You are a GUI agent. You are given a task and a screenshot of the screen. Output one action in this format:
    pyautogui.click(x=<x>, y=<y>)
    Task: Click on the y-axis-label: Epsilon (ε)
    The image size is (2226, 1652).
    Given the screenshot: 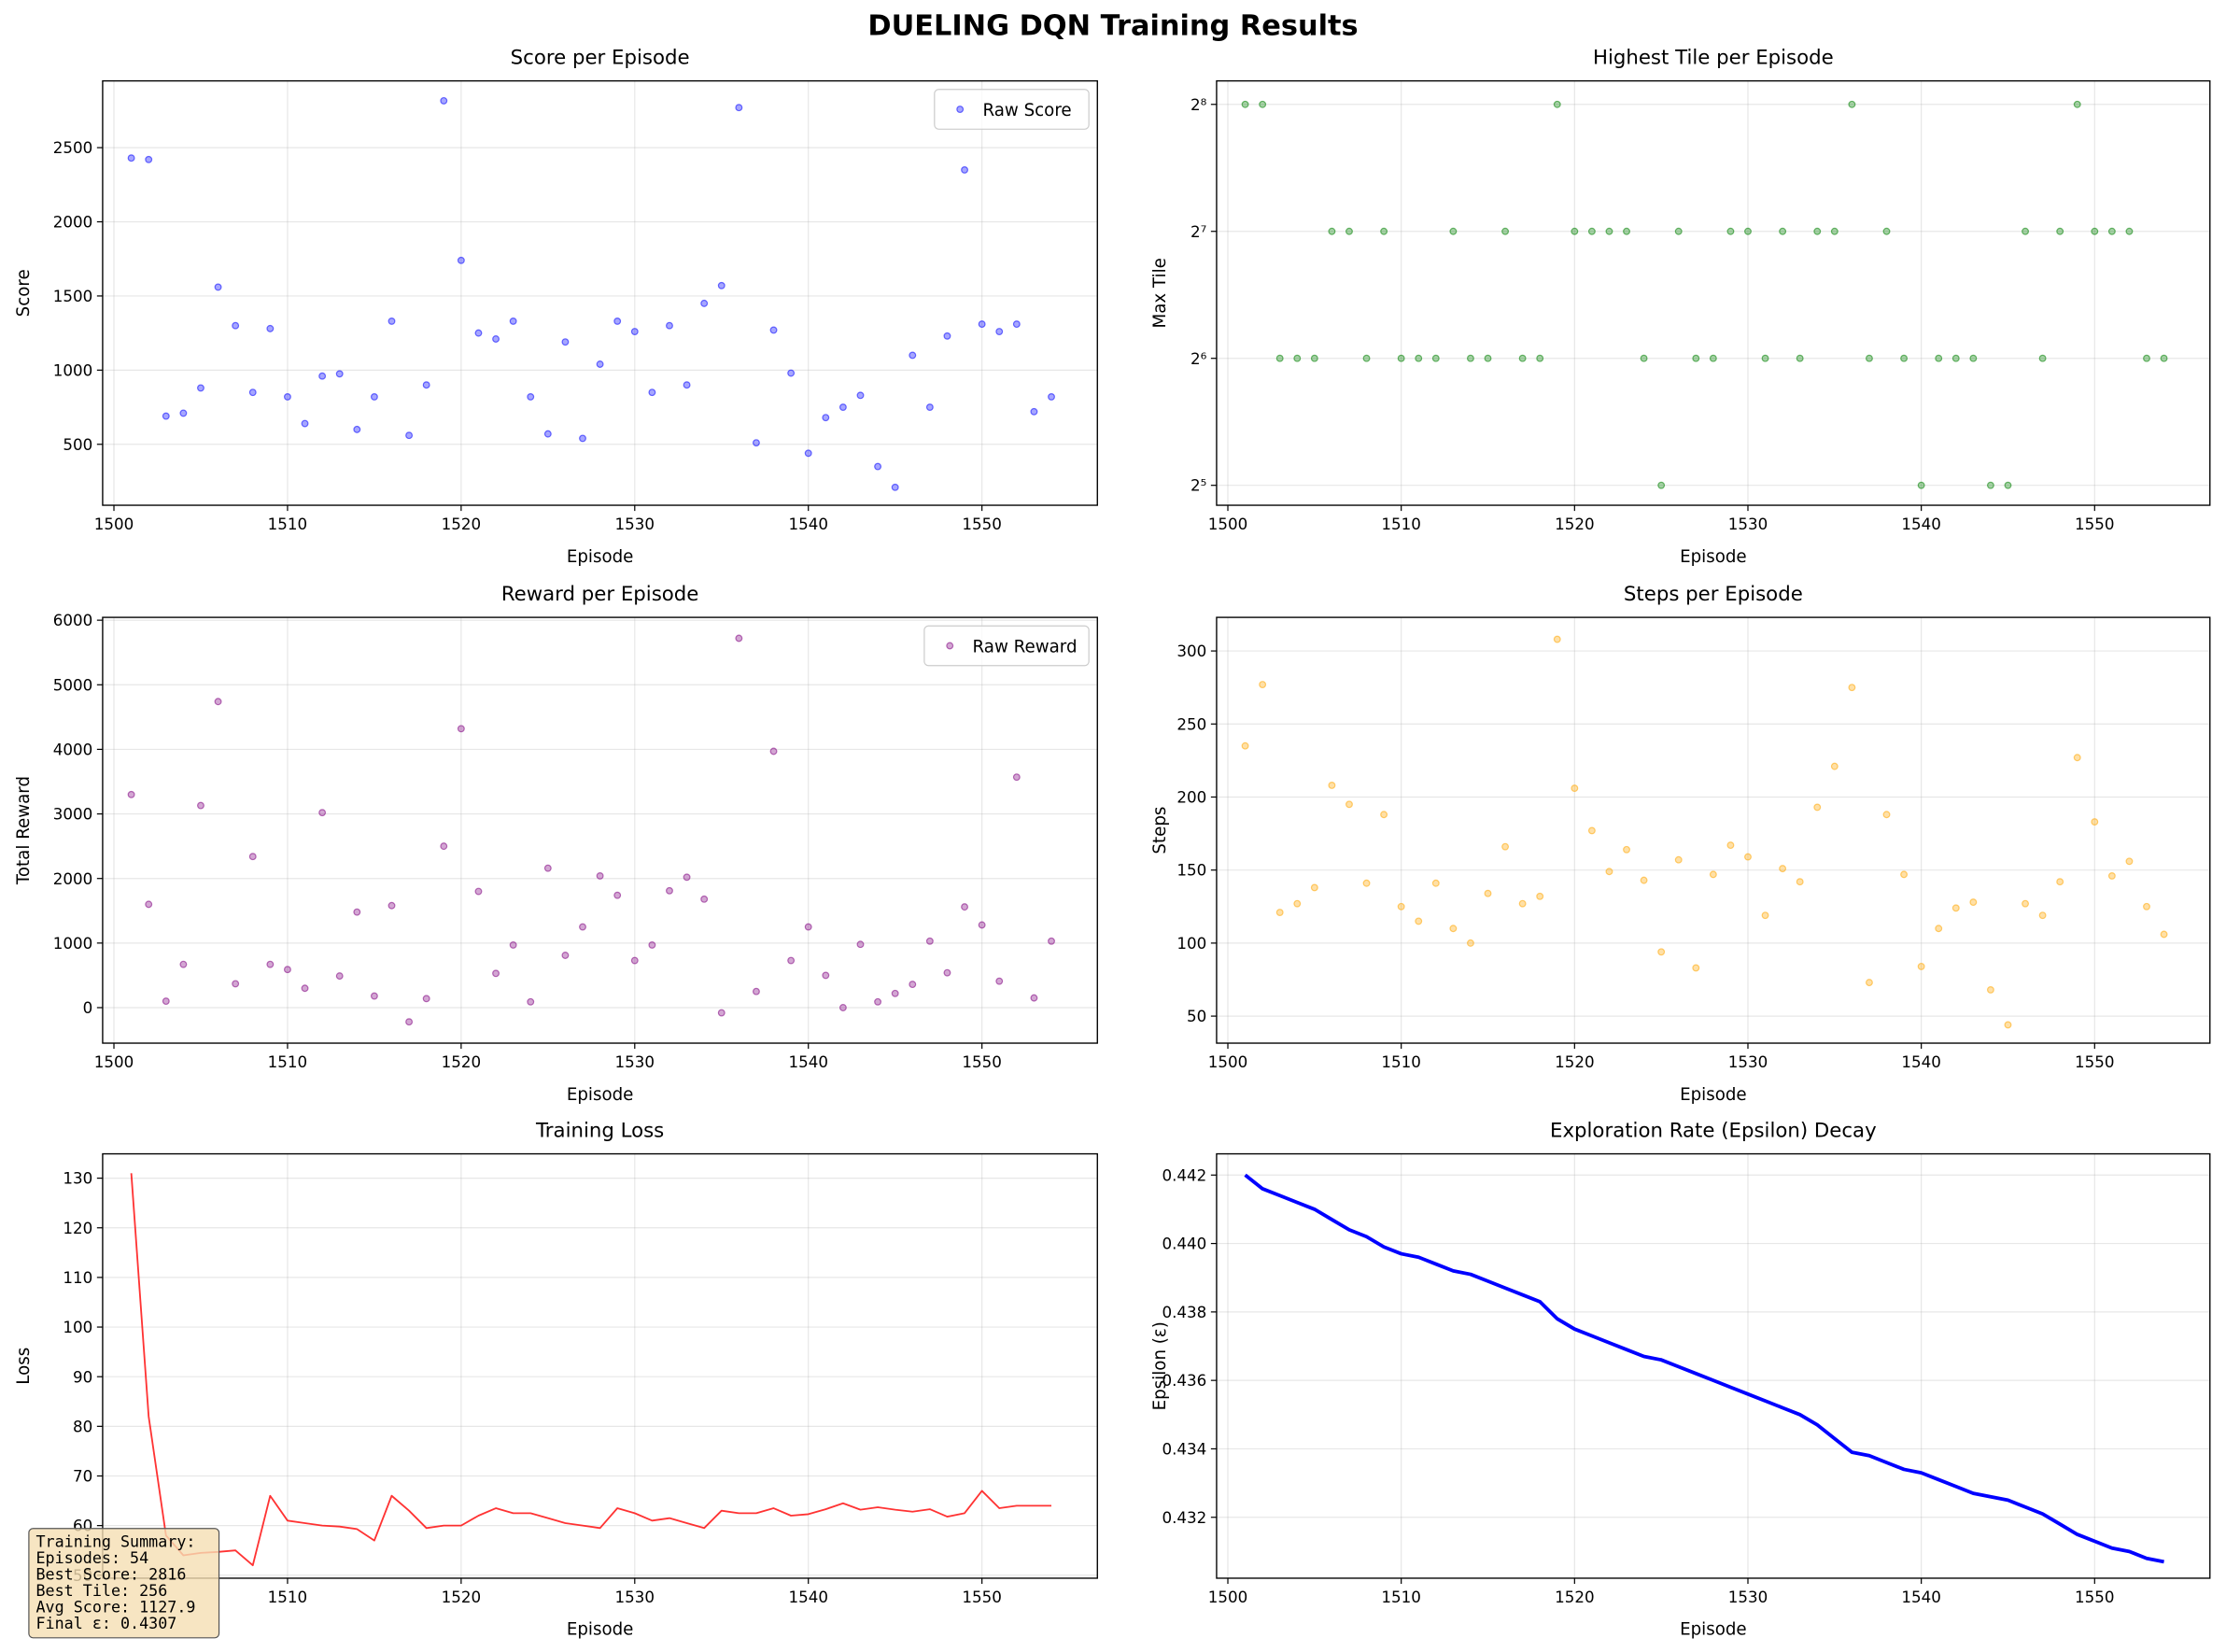 What is the action you would take?
    pyautogui.click(x=1160, y=1365)
    